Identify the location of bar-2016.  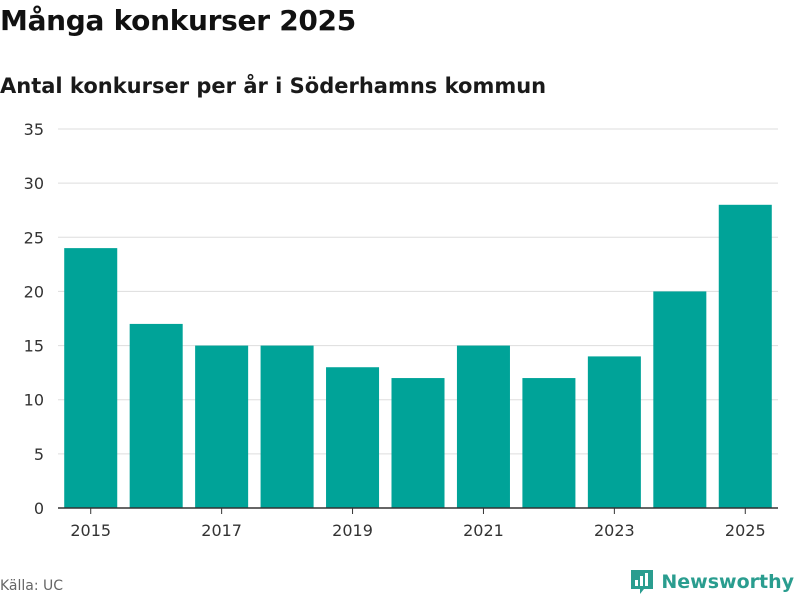
(156, 415).